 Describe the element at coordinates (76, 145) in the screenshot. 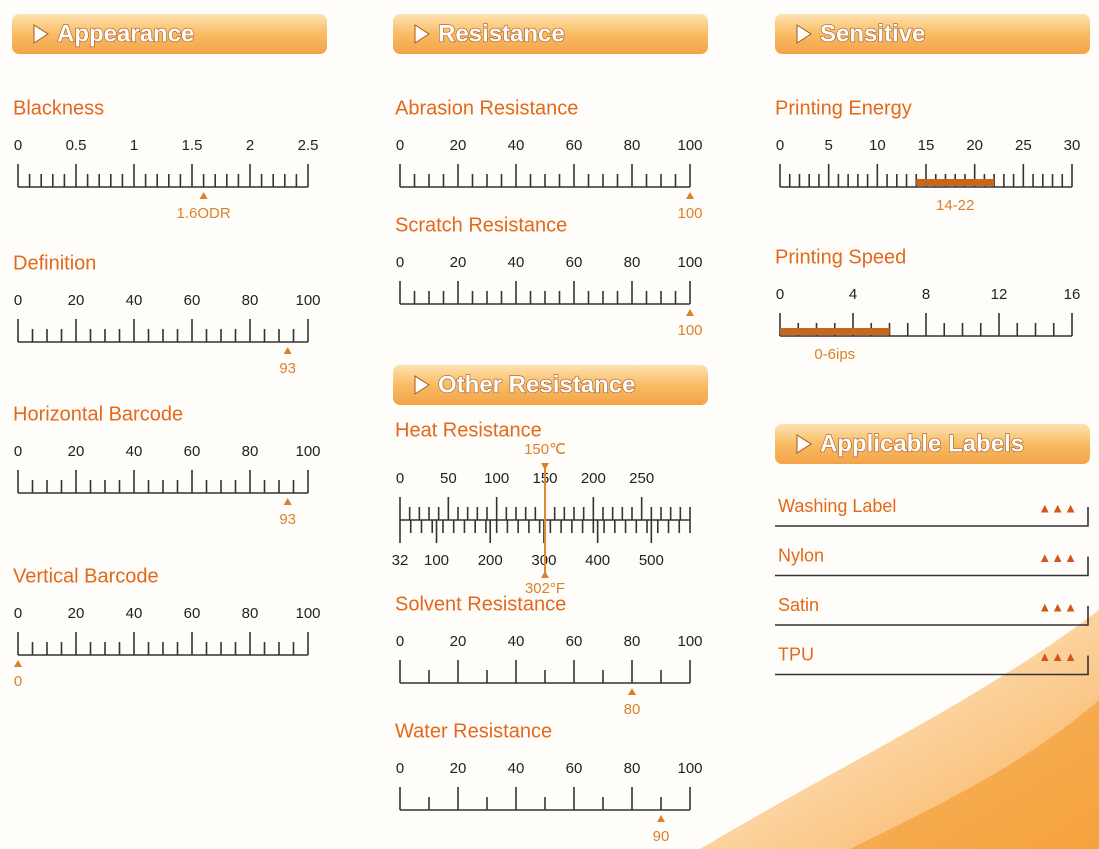

I see `tick-label: 0.5` at that location.